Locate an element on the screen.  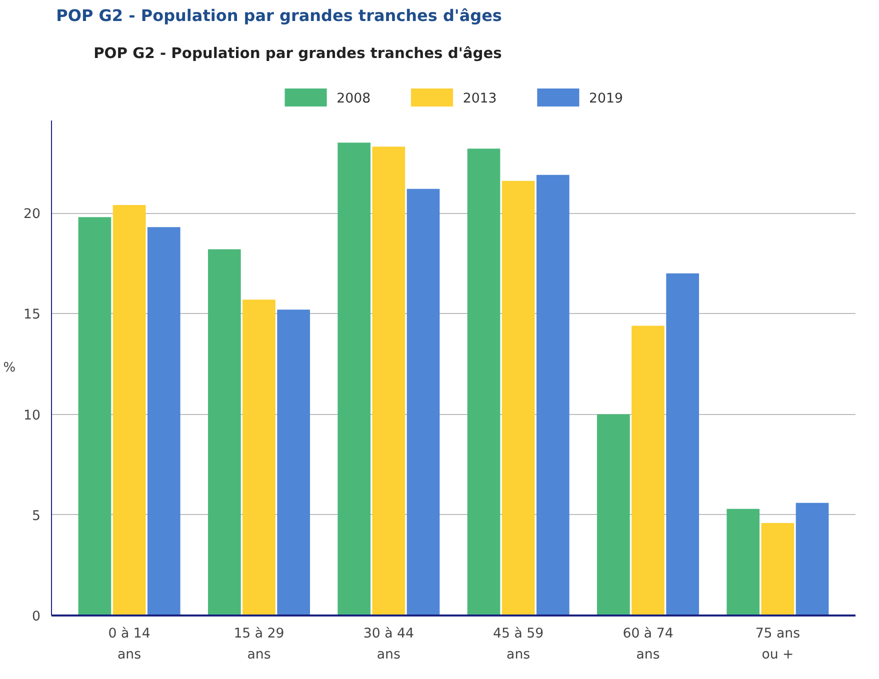
legend-label: 2013 is located at coordinates (479, 99).